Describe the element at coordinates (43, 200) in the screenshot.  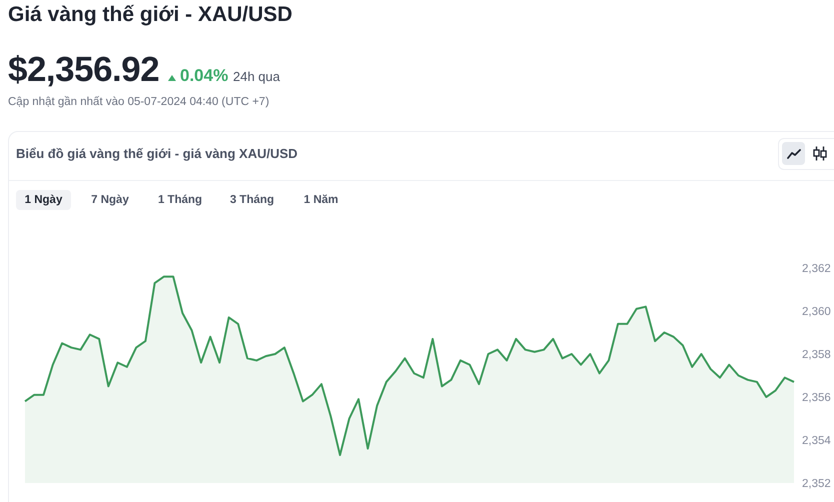
I see `text: 1 Ngày` at that location.